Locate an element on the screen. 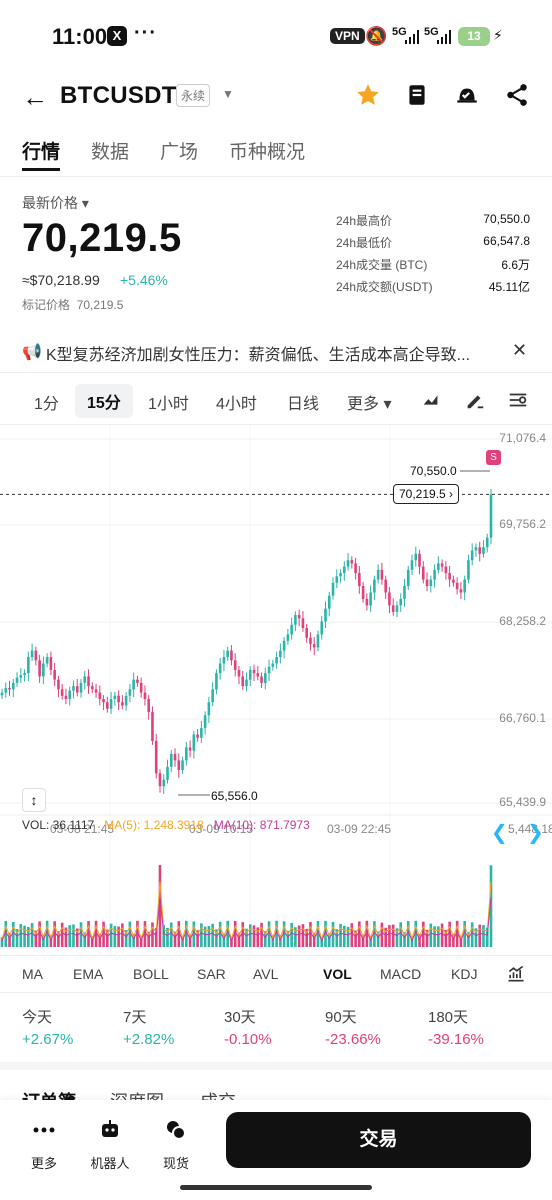  indicator-avl: AVL is located at coordinates (266, 974).